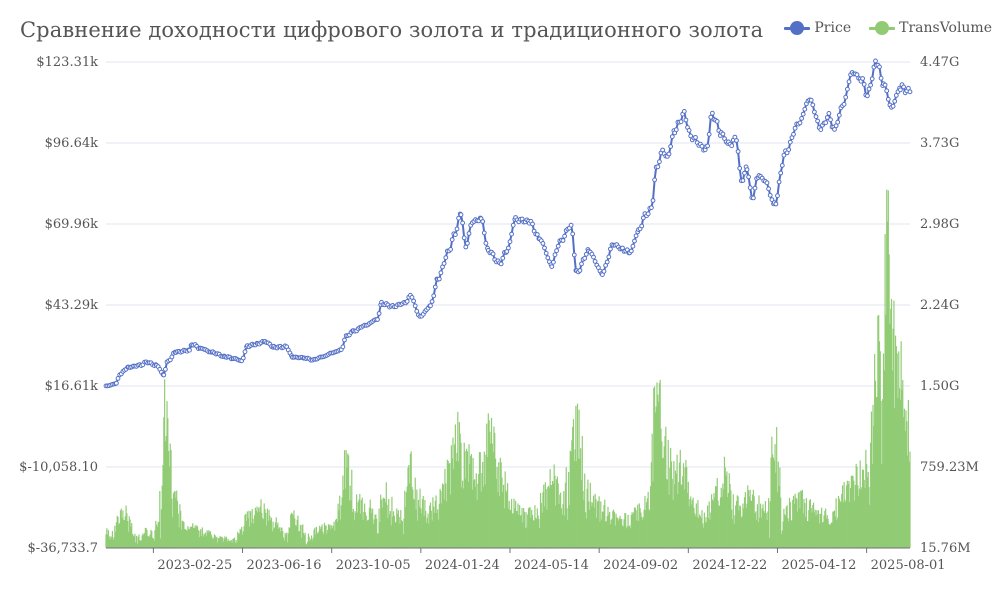 This screenshot has width=1000, height=600. I want to click on y-right-tick-label: 2.24G, so click(939, 305).